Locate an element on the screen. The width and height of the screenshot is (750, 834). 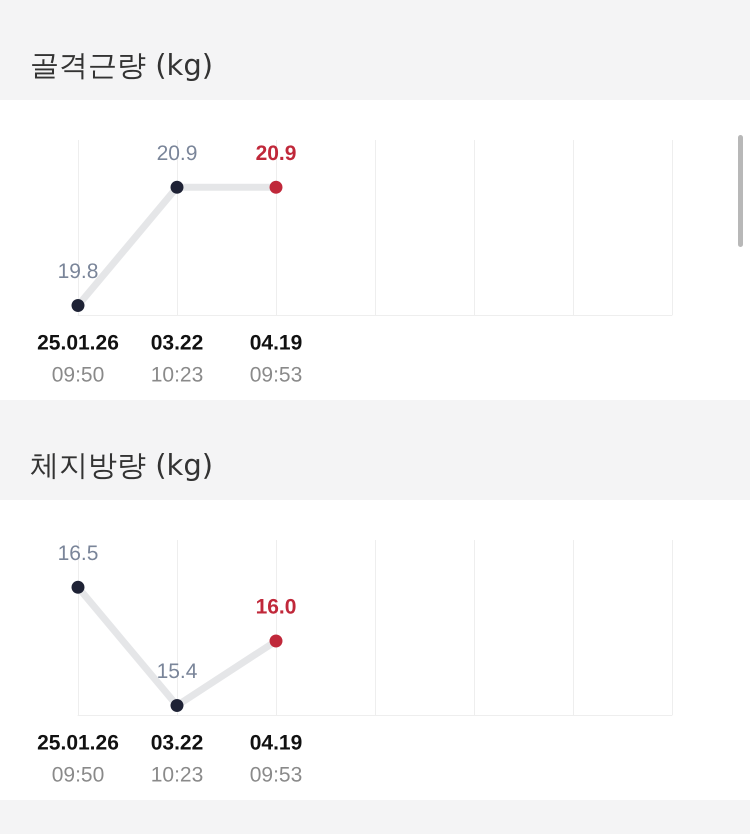
data-label: 15.4 is located at coordinates (177, 672).